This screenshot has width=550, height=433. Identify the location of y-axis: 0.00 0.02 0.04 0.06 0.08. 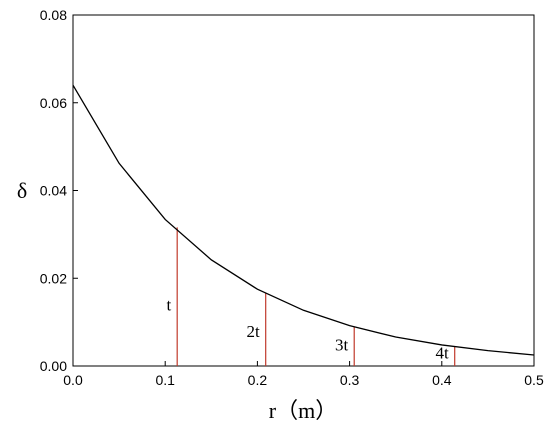
(59, 190).